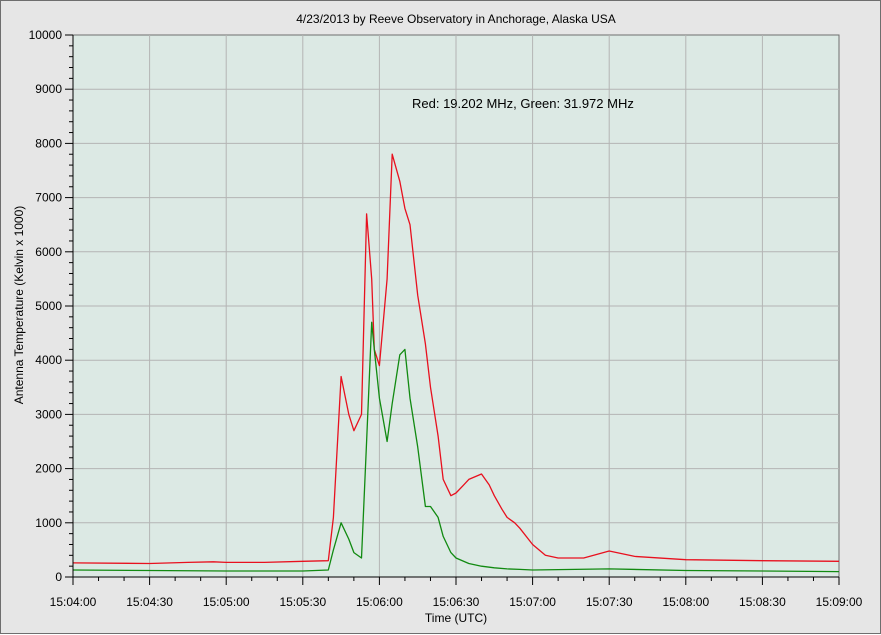 The height and width of the screenshot is (635, 881). Describe the element at coordinates (685, 602) in the screenshot. I see `x-tick-label: 15:08:00` at that location.